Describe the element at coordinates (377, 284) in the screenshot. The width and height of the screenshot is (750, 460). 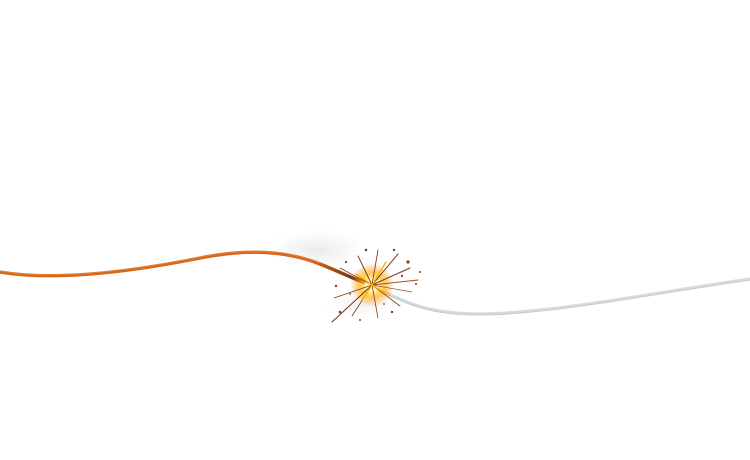
I see `spark-particles` at that location.